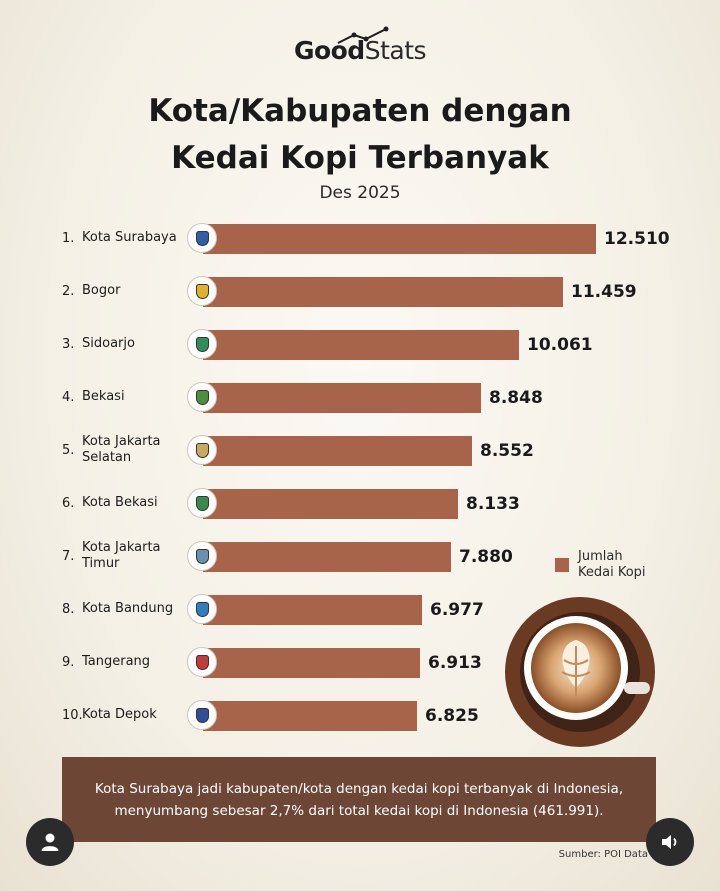 The width and height of the screenshot is (720, 891). What do you see at coordinates (457, 610) in the screenshot?
I see `value-label: 6.977` at bounding box center [457, 610].